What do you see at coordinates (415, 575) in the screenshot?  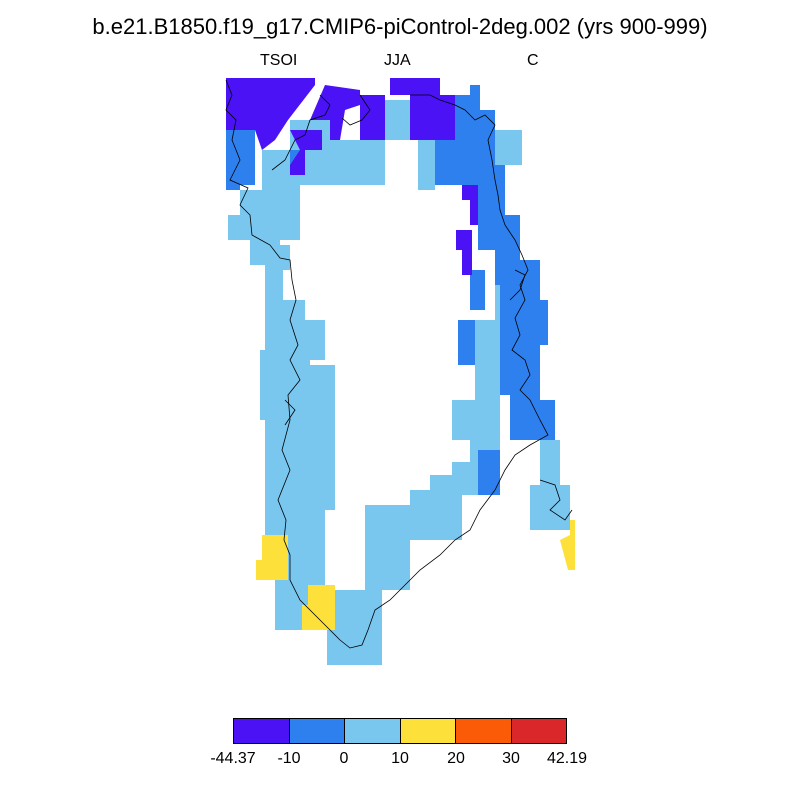 I see `warm-anomaly-field` at bounding box center [415, 575].